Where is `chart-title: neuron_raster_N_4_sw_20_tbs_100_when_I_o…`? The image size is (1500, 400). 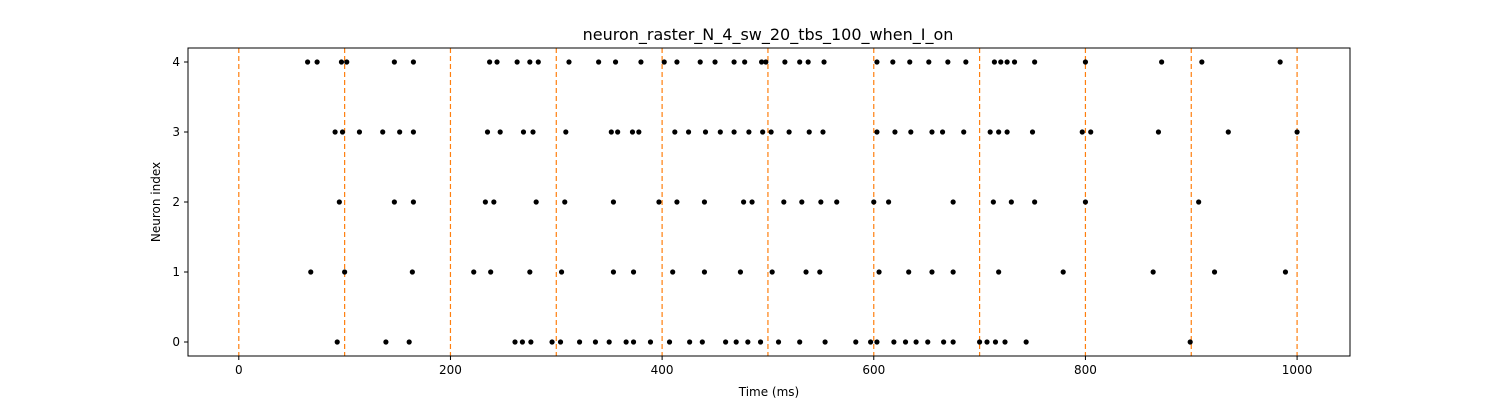 chart-title: neuron_raster_N_4_sw_20_tbs_100_when_I_o… is located at coordinates (768, 35).